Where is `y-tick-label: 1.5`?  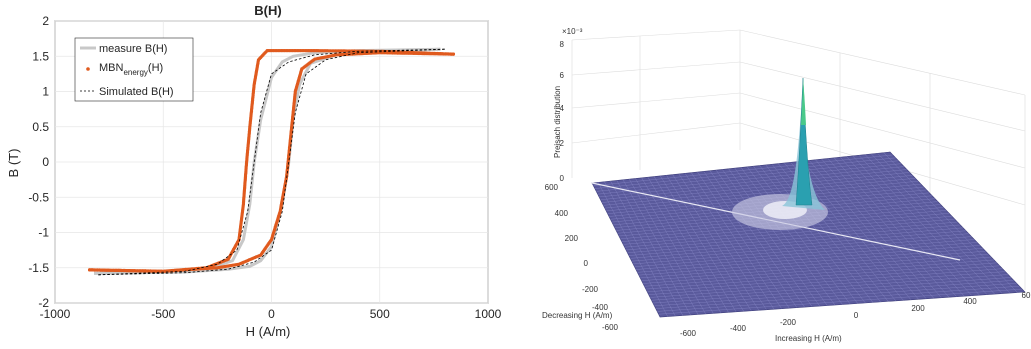 y-tick-label: 1.5 is located at coordinates (40, 56).